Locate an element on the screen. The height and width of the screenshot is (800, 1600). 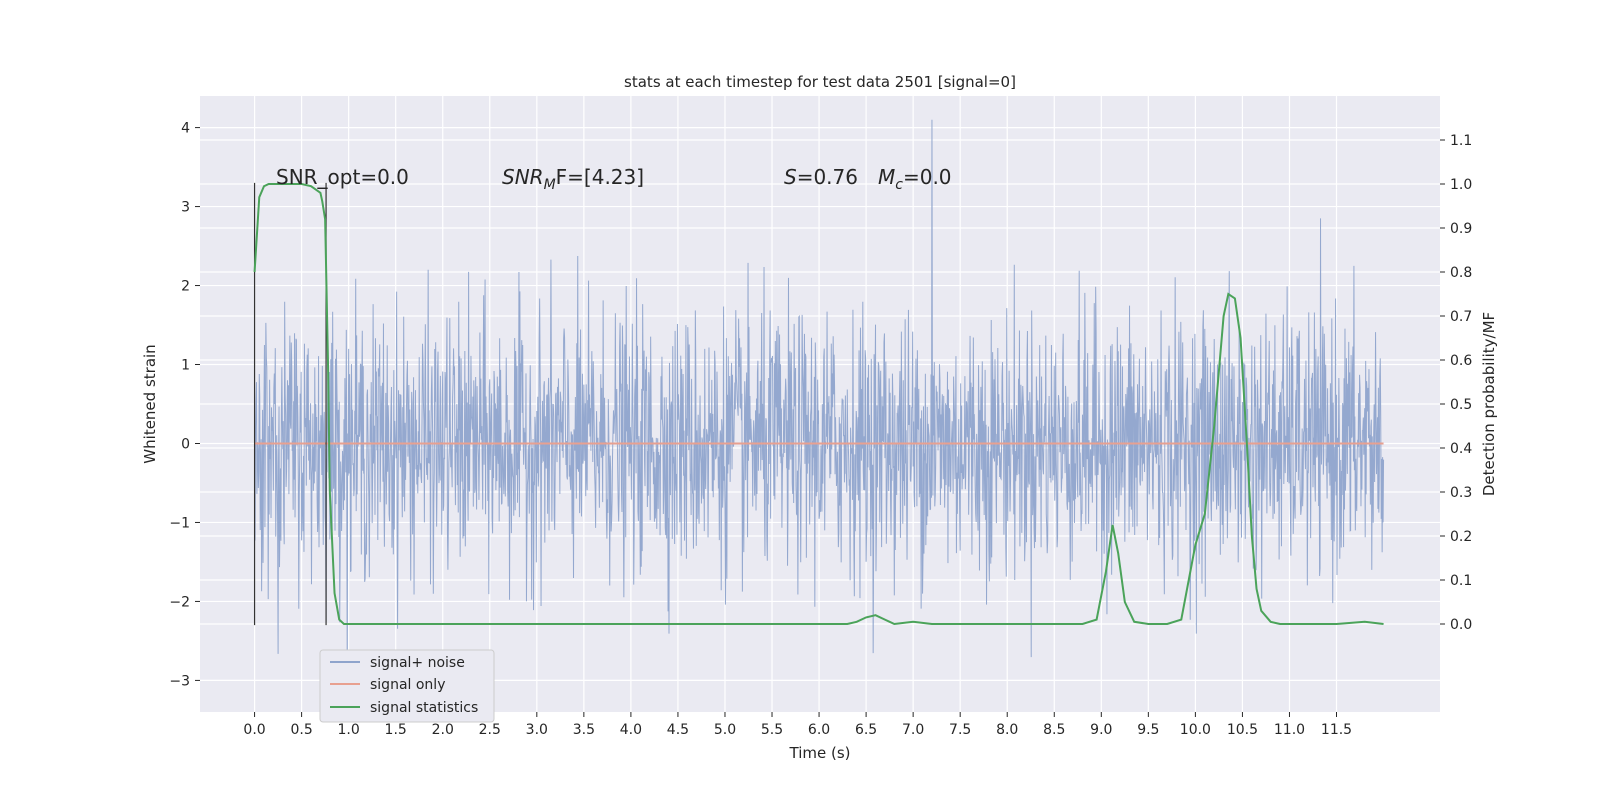
x-tick-label-6: 3.0 is located at coordinates (537, 730).